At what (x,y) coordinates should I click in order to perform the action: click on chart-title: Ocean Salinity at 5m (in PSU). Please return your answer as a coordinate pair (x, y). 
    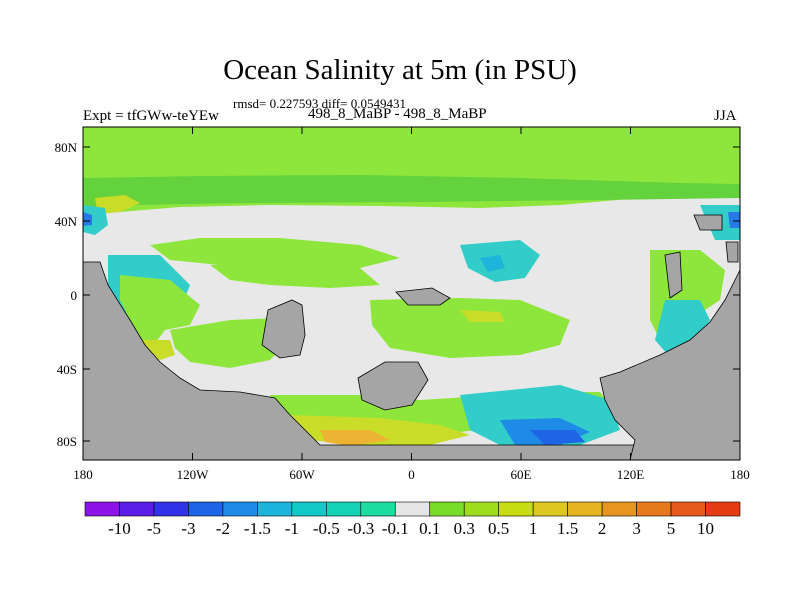
    Looking at the image, I should click on (400, 70).